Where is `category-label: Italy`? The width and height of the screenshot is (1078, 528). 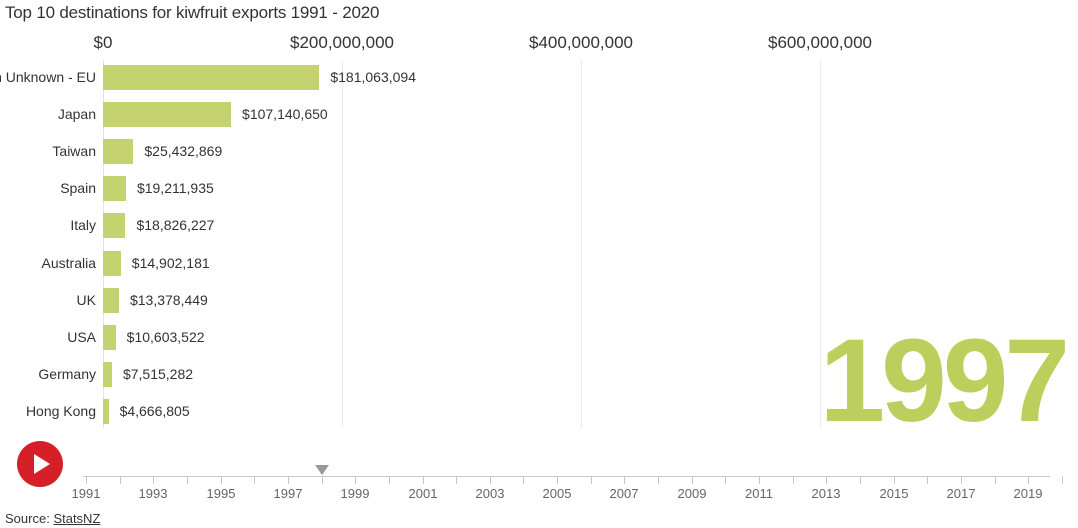
category-label: Italy is located at coordinates (83, 225).